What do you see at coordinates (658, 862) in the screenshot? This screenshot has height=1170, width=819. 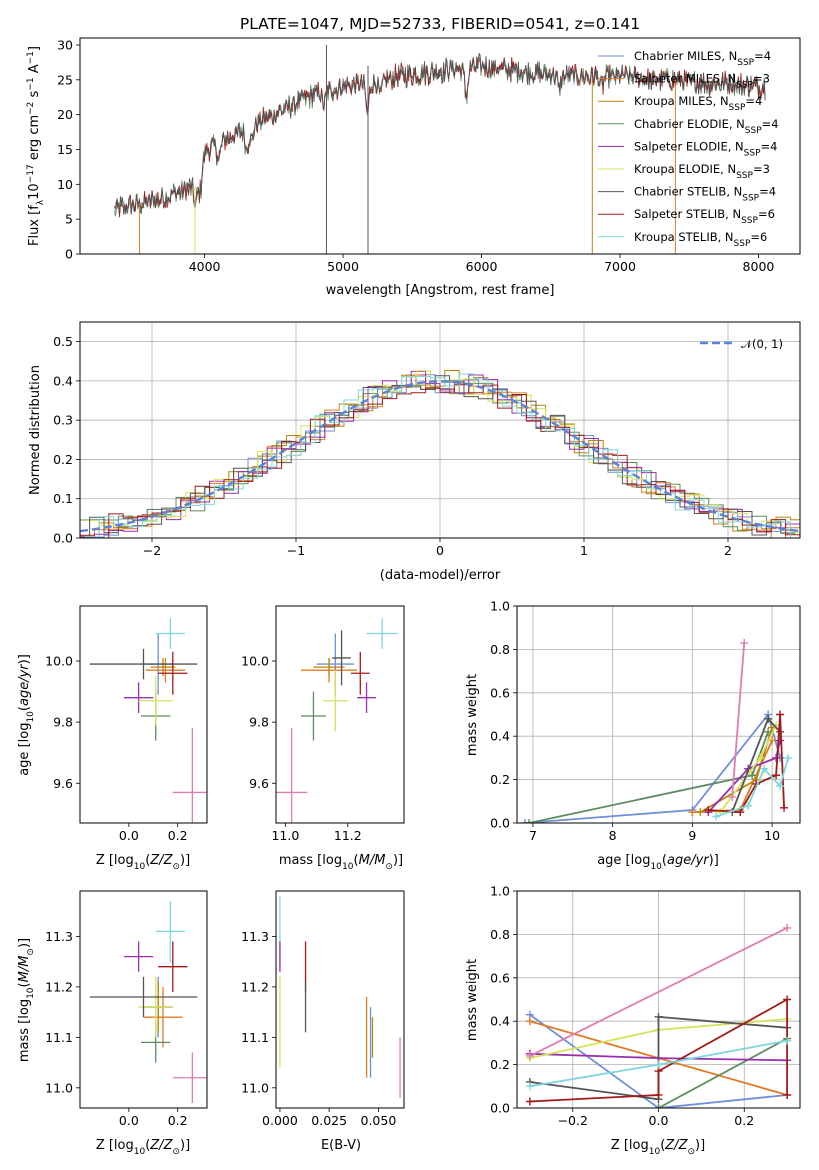 I see `weight-age-xlabel: age [log10(age/yr)]` at bounding box center [658, 862].